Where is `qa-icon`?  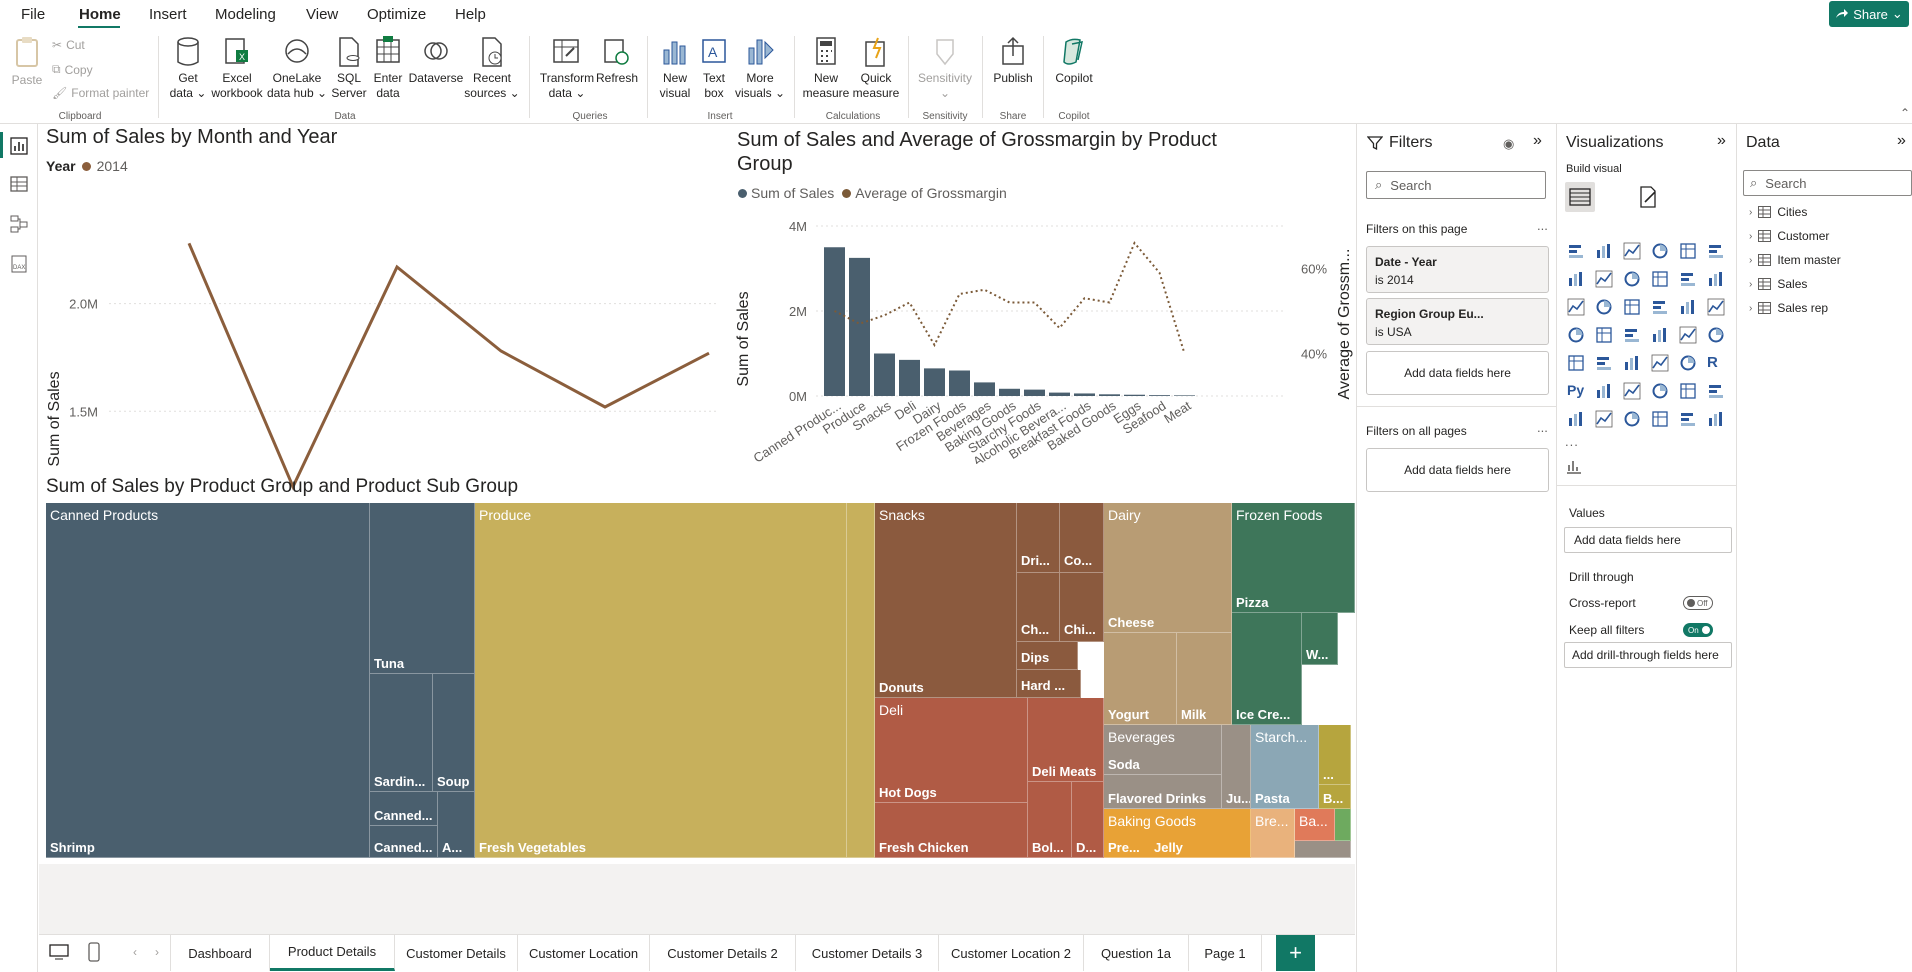 qa-icon is located at coordinates (1660, 391).